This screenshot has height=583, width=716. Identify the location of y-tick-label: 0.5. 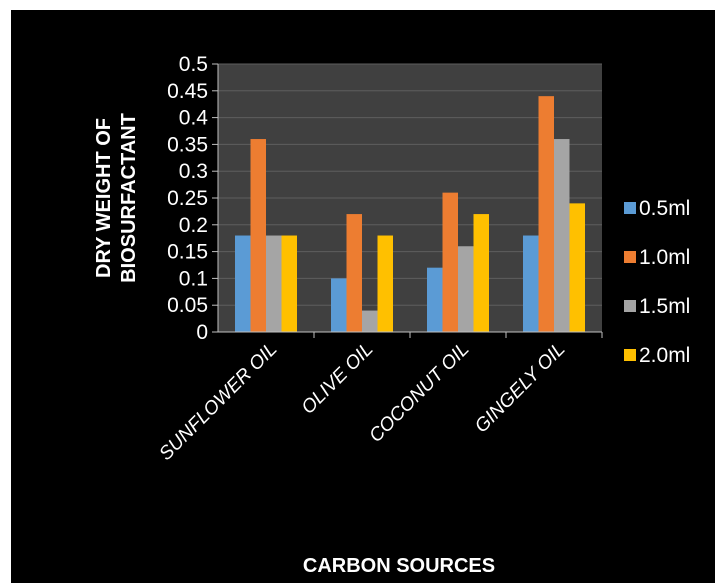
(193, 64).